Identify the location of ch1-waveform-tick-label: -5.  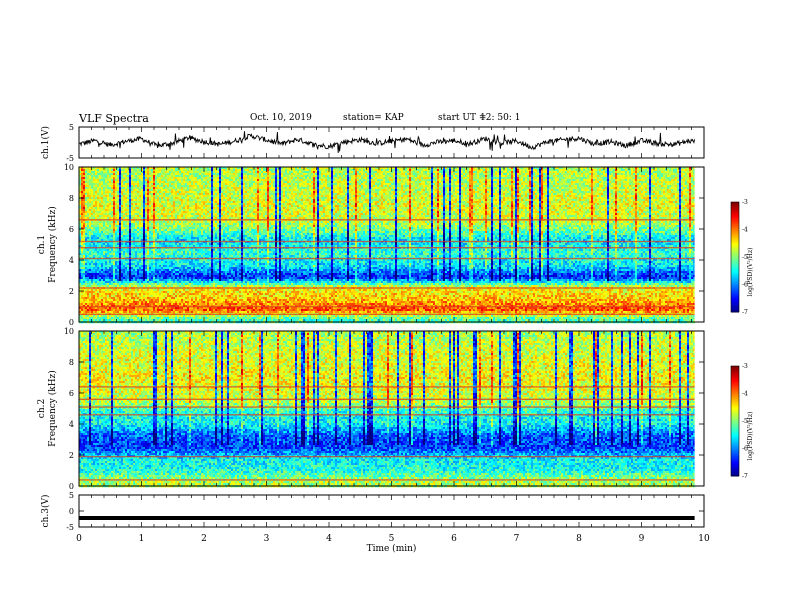
(70, 158).